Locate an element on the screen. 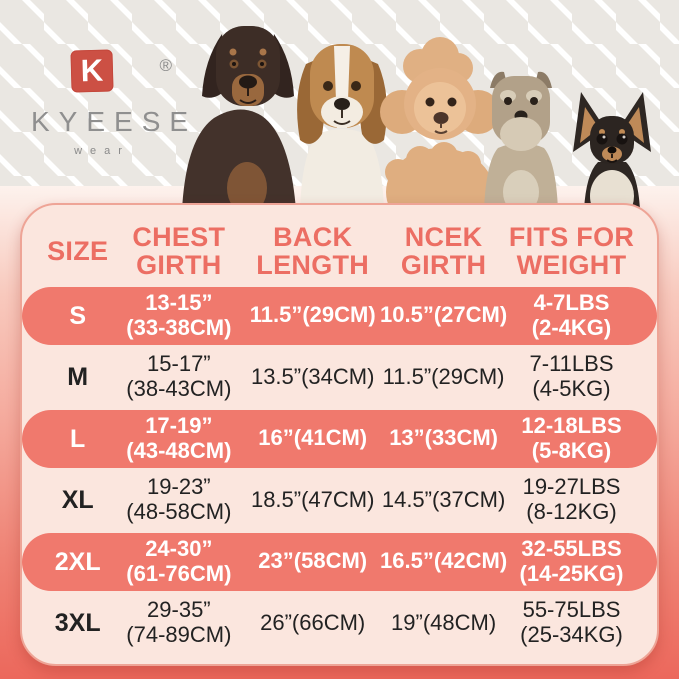 This screenshot has height=679, width=679. header-chest-line1: CHEST is located at coordinates (179, 236).